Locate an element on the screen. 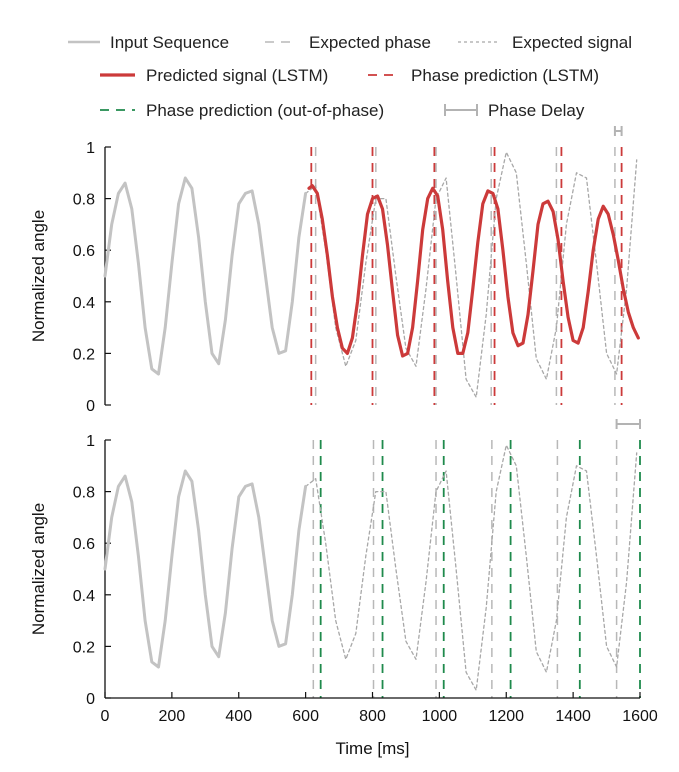 Image resolution: width=679 pixels, height=772 pixels. legend-item: Phase Delay is located at coordinates (514, 110).